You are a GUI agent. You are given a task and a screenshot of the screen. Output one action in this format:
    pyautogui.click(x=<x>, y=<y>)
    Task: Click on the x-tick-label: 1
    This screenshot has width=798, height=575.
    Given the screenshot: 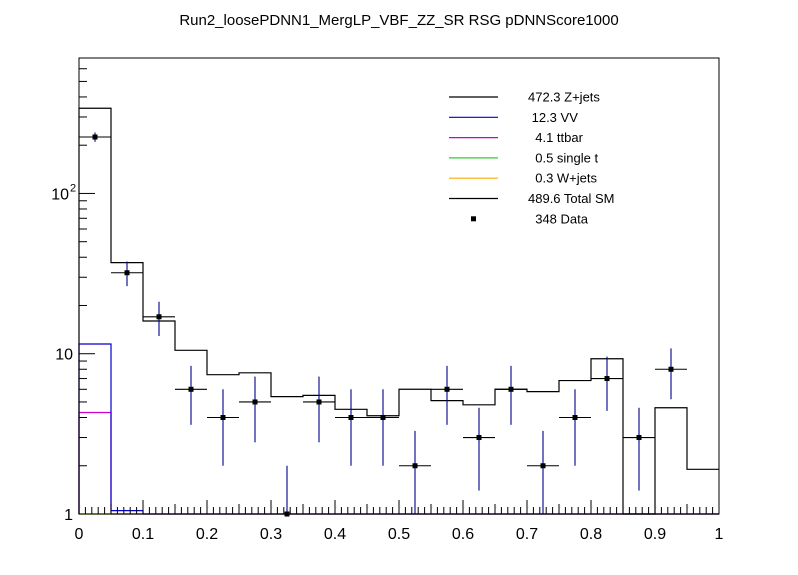 What is the action you would take?
    pyautogui.click(x=719, y=534)
    